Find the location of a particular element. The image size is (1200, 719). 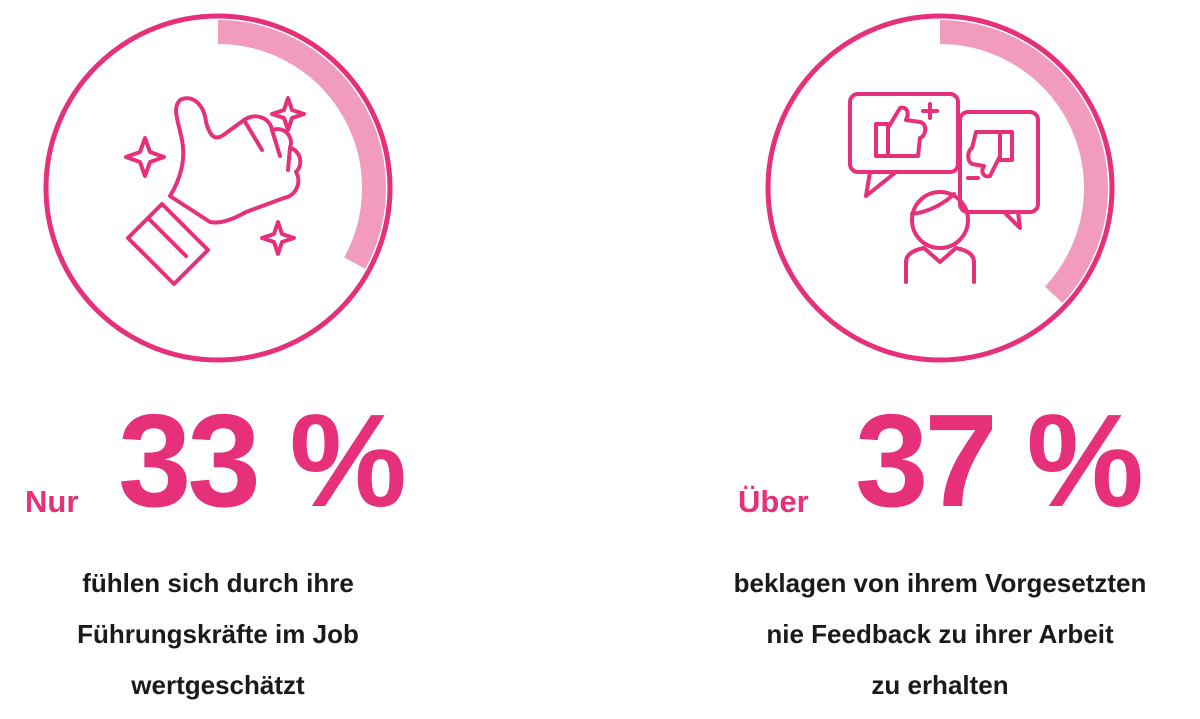

description: nie Feedback zu ihrer Arbeit is located at coordinates (940, 634).